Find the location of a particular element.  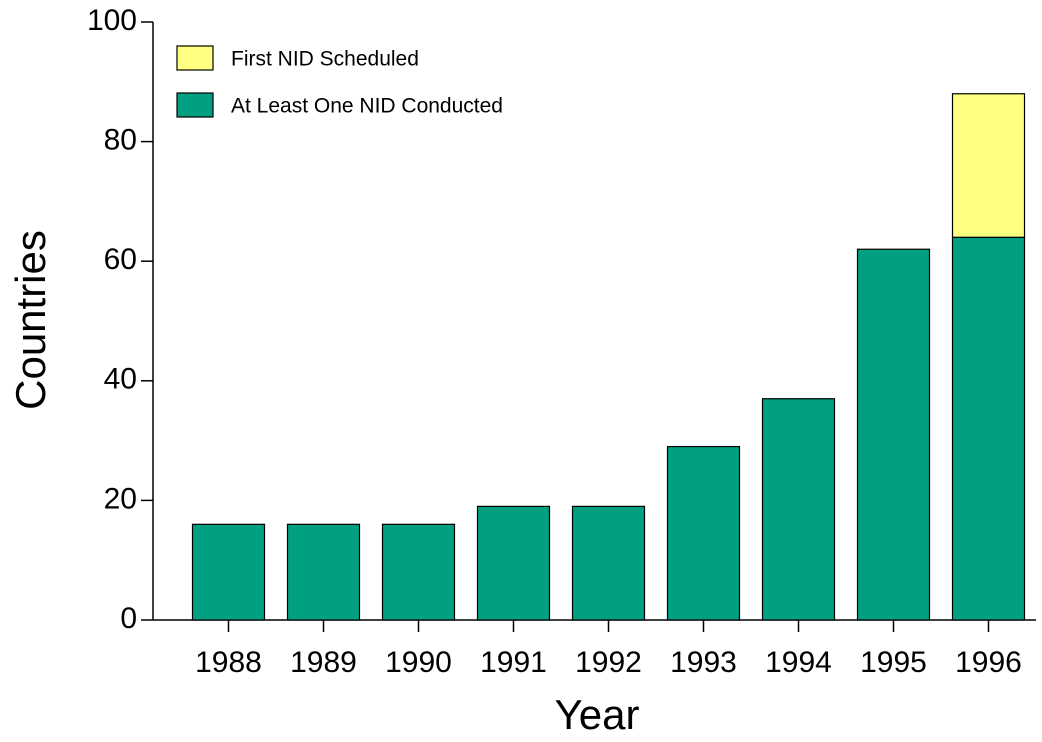

x-tick-label: 1994 is located at coordinates (798, 662).